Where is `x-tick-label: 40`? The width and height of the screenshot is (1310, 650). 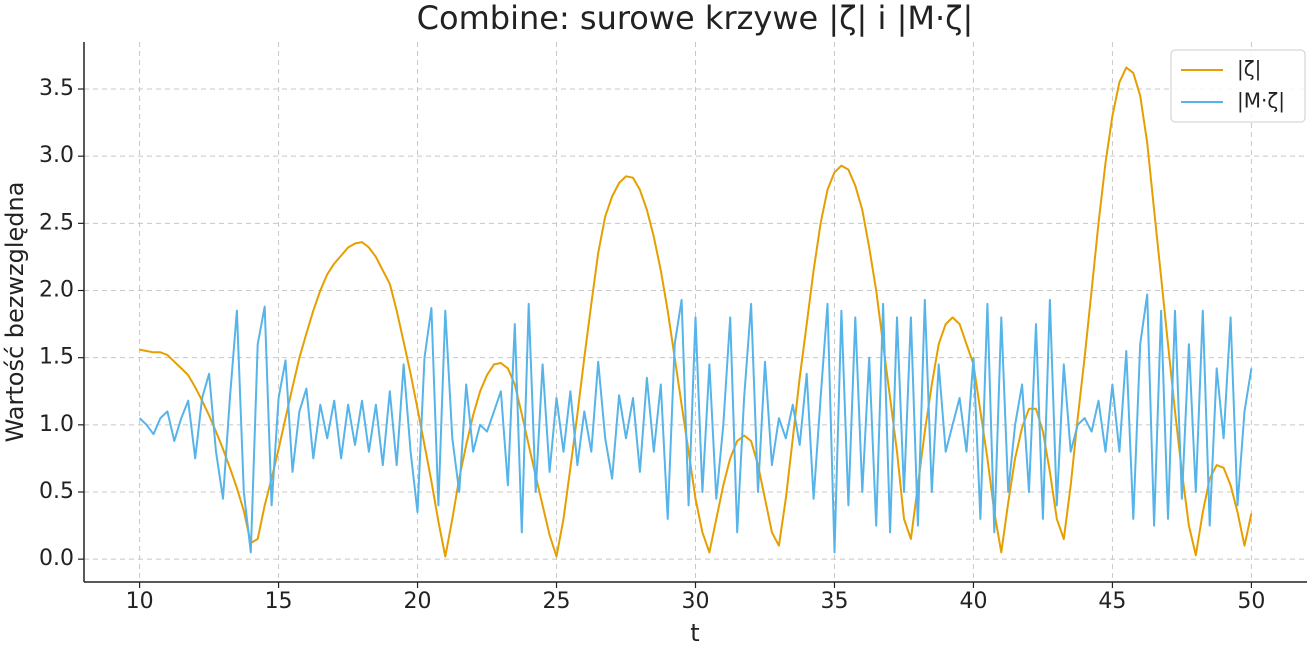
x-tick-label: 40 is located at coordinates (973, 601).